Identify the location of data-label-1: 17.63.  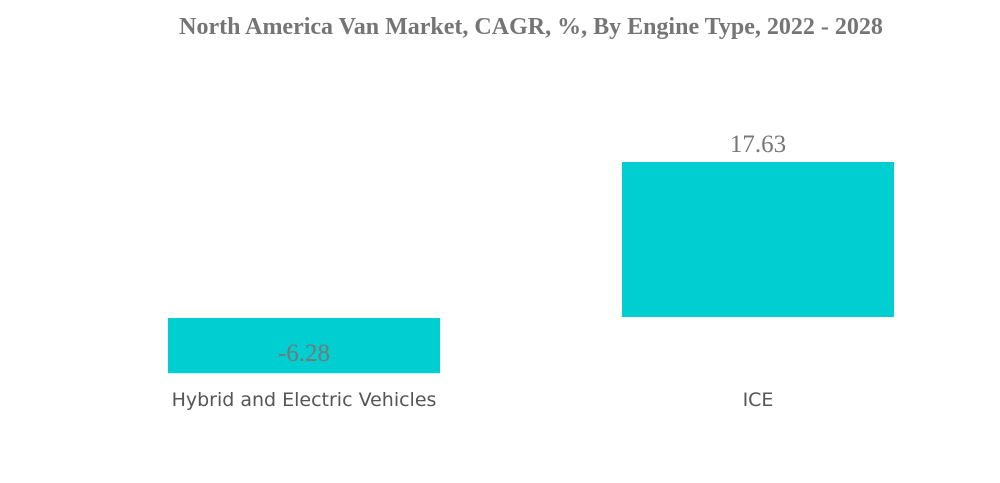
(758, 144).